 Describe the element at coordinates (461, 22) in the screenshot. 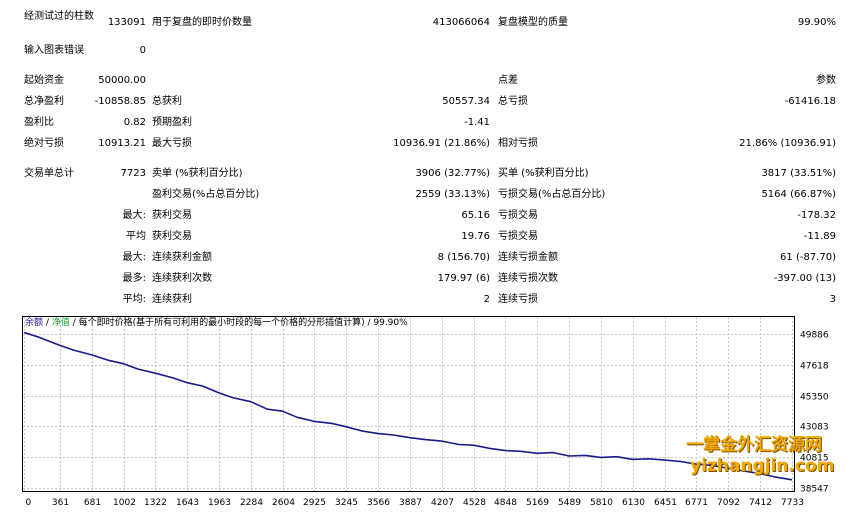

I see `ticks-value: 413066064` at that location.